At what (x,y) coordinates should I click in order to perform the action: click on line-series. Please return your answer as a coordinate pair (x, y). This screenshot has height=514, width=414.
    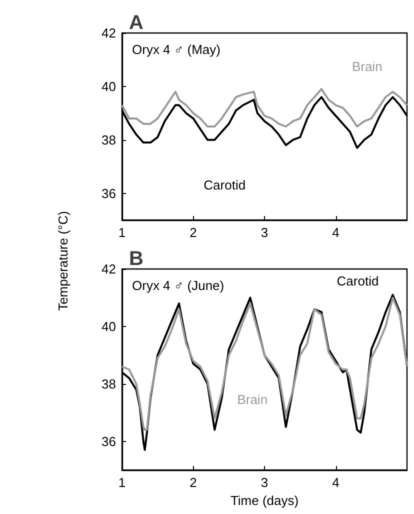
    Looking at the image, I should click on (264, 108).